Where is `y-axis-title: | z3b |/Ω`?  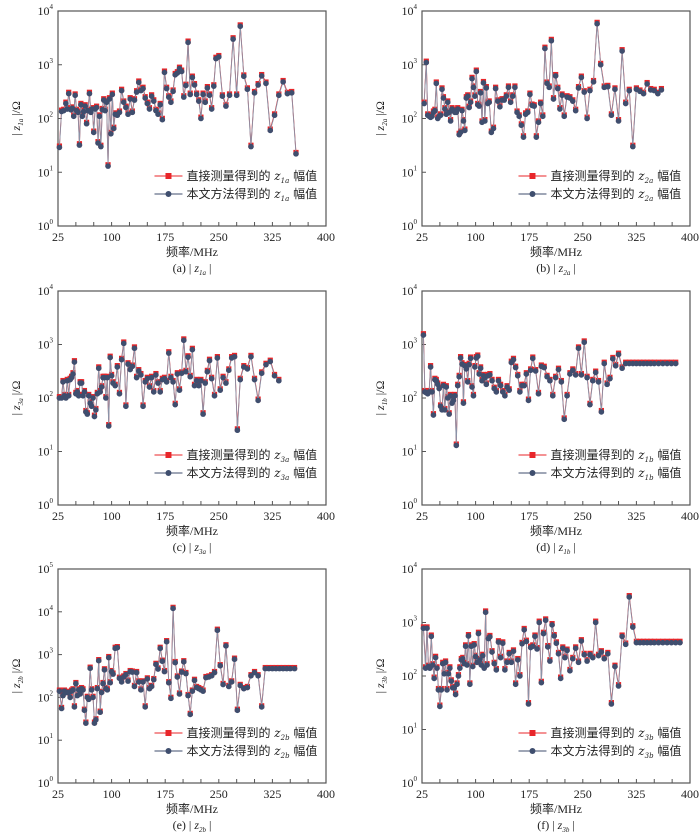 y-axis-title: | z3b |/Ω is located at coordinates (381, 676).